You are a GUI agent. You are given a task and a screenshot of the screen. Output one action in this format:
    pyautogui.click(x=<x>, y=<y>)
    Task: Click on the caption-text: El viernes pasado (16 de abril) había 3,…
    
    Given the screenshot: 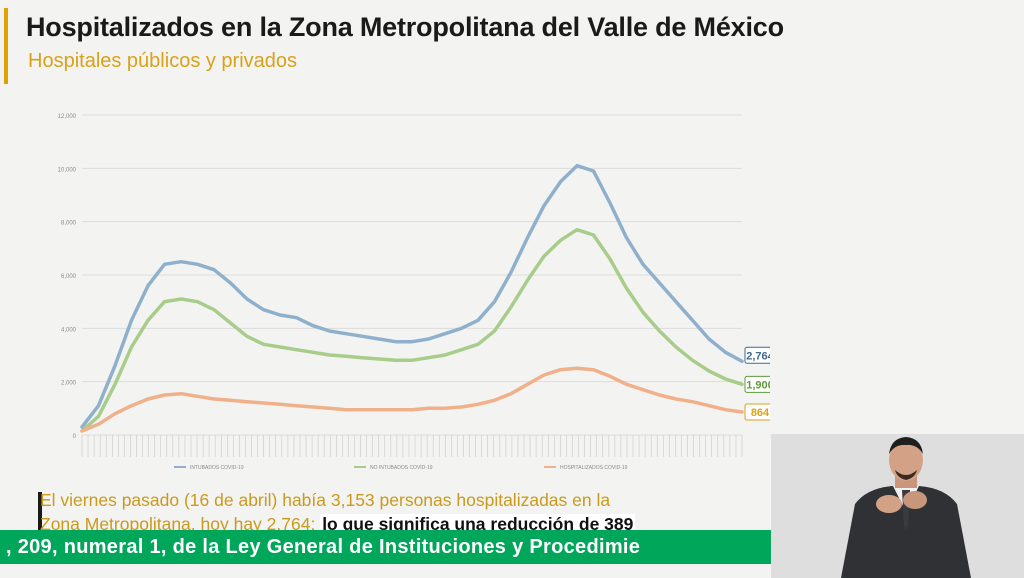 What is the action you would take?
    pyautogui.click(x=400, y=512)
    